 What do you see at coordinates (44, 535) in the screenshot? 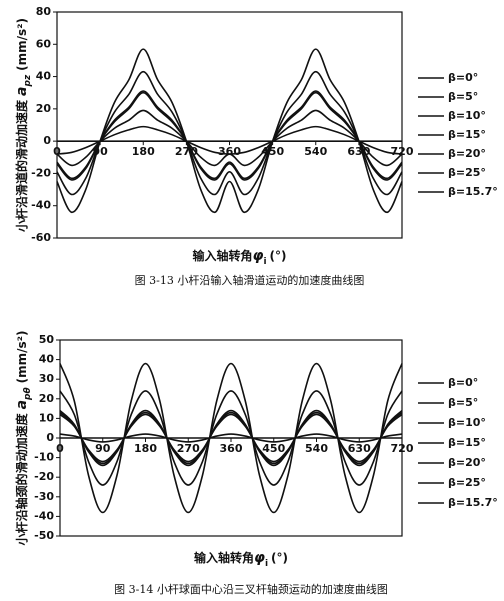
I see `y-tick-label: -50` at bounding box center [44, 535].